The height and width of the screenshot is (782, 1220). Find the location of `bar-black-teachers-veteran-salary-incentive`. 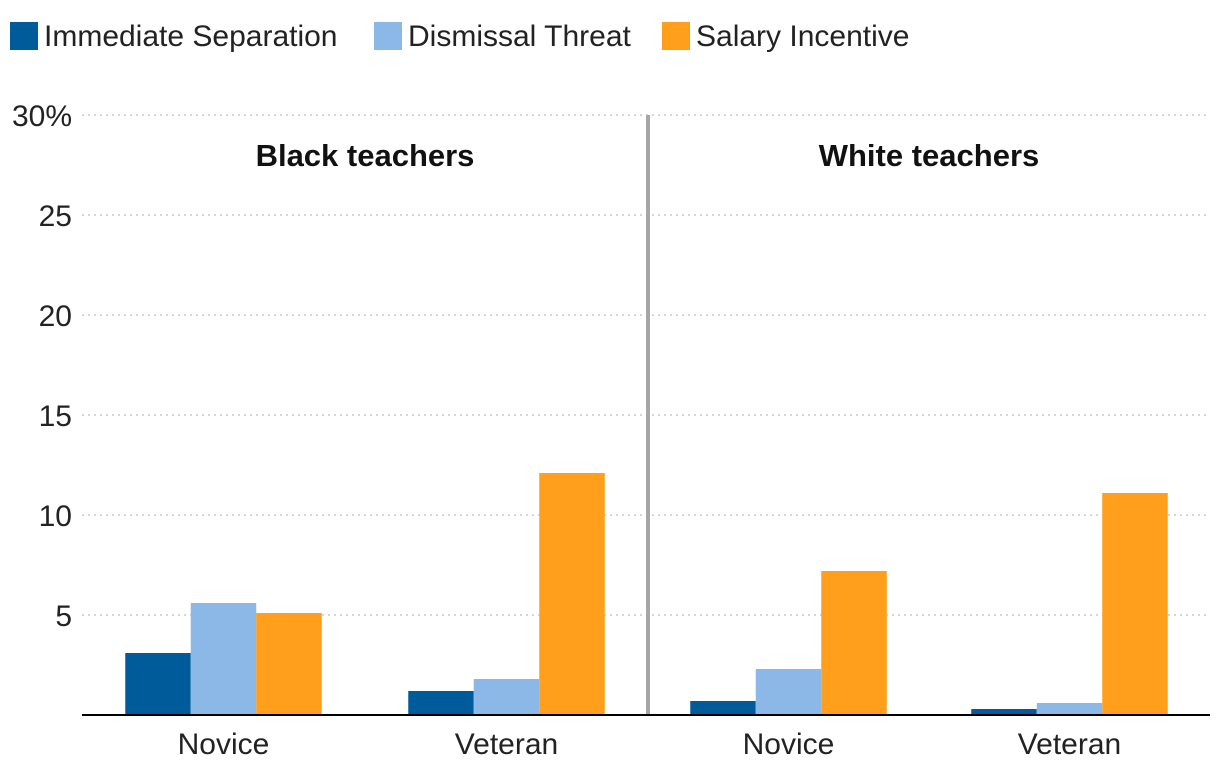

bar-black-teachers-veteran-salary-incentive is located at coordinates (572, 594).